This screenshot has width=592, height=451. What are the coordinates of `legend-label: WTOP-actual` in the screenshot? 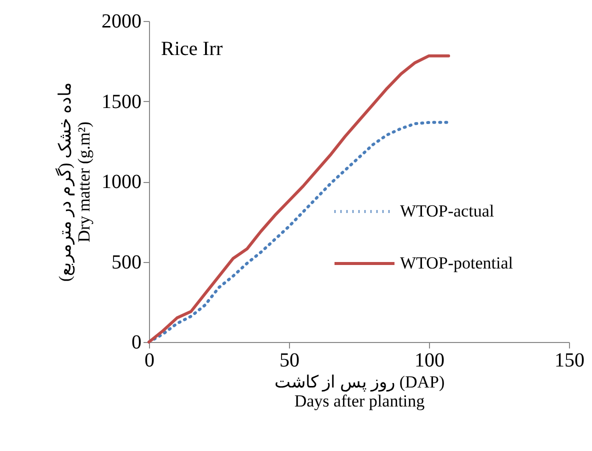 It's located at (447, 211).